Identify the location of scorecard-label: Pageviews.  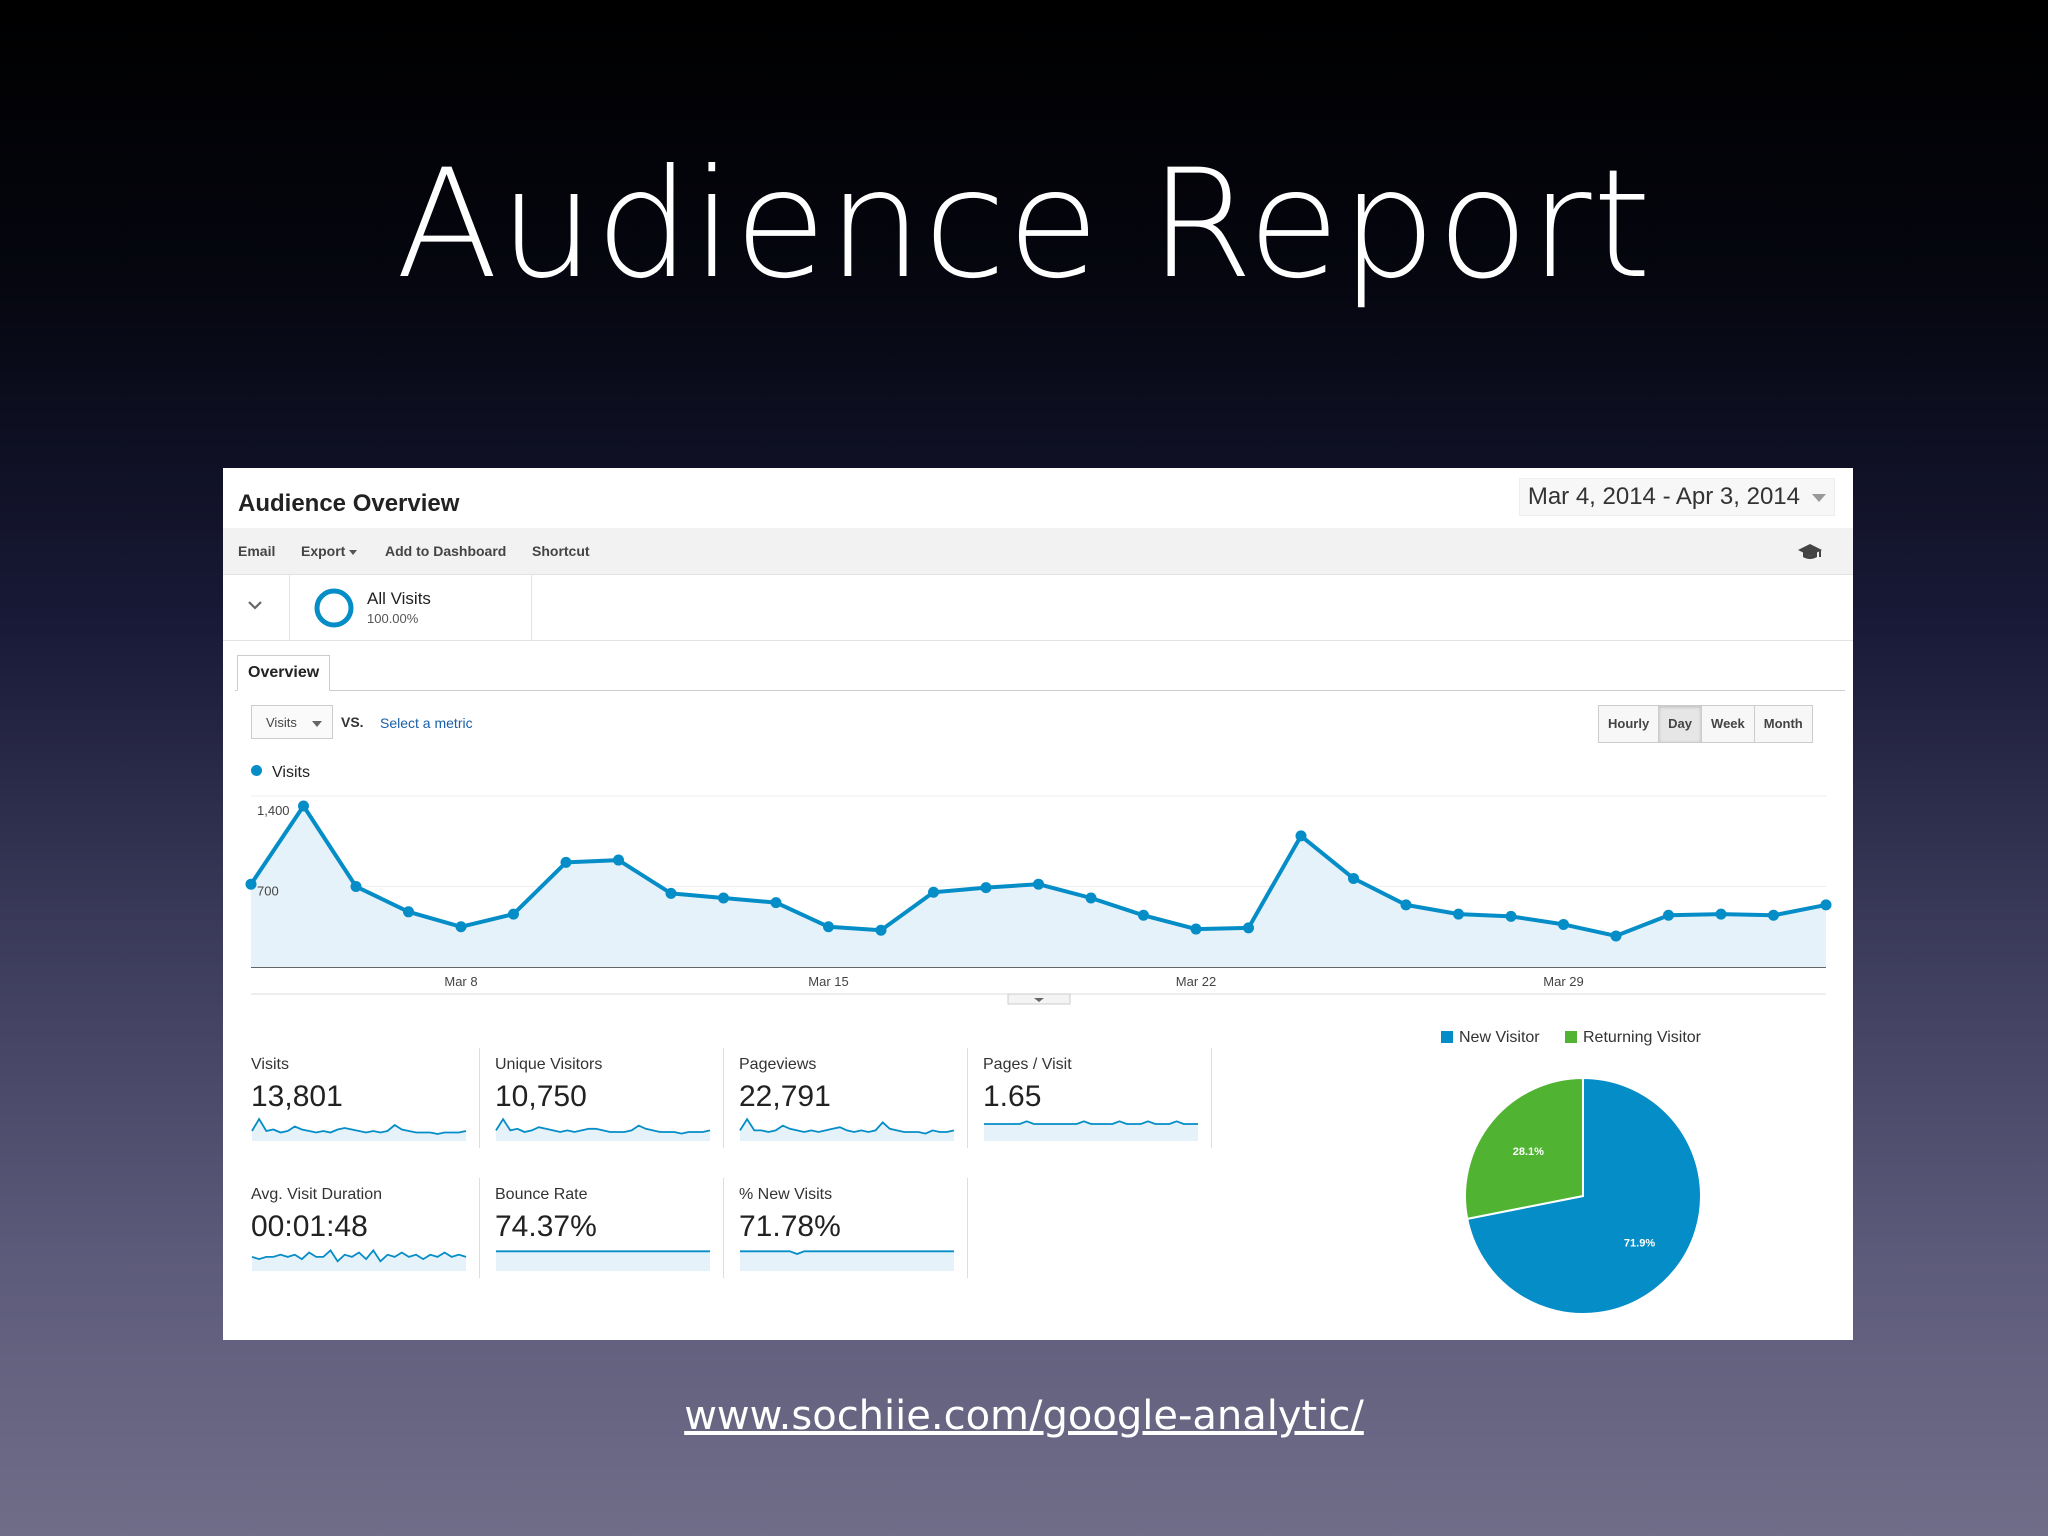
(778, 1064).